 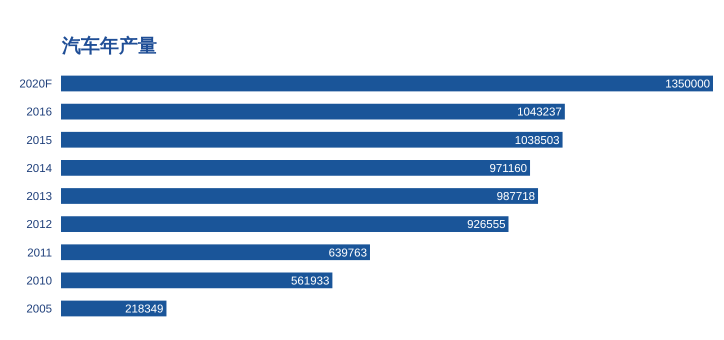 What do you see at coordinates (539, 112) in the screenshot?
I see `data-label: 1043237` at bounding box center [539, 112].